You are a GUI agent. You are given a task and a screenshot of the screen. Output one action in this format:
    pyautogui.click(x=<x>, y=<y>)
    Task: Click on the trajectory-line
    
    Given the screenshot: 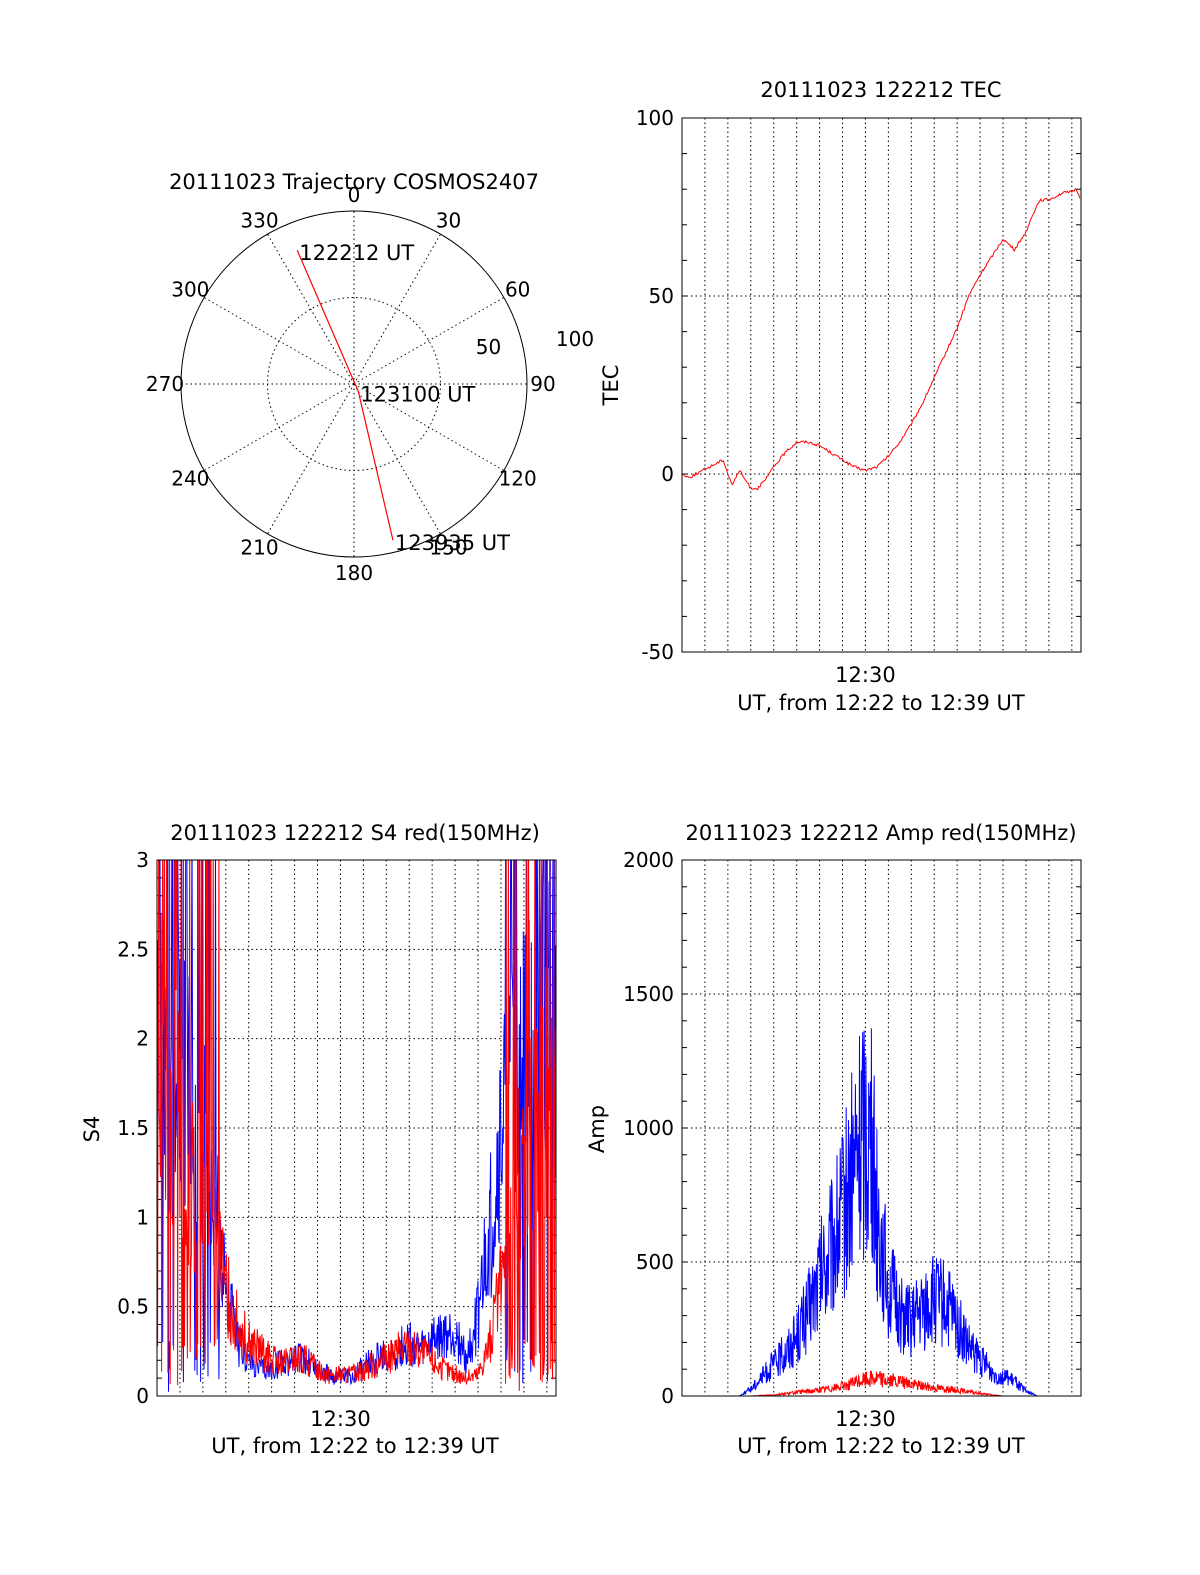 What is the action you would take?
    pyautogui.click(x=345, y=395)
    